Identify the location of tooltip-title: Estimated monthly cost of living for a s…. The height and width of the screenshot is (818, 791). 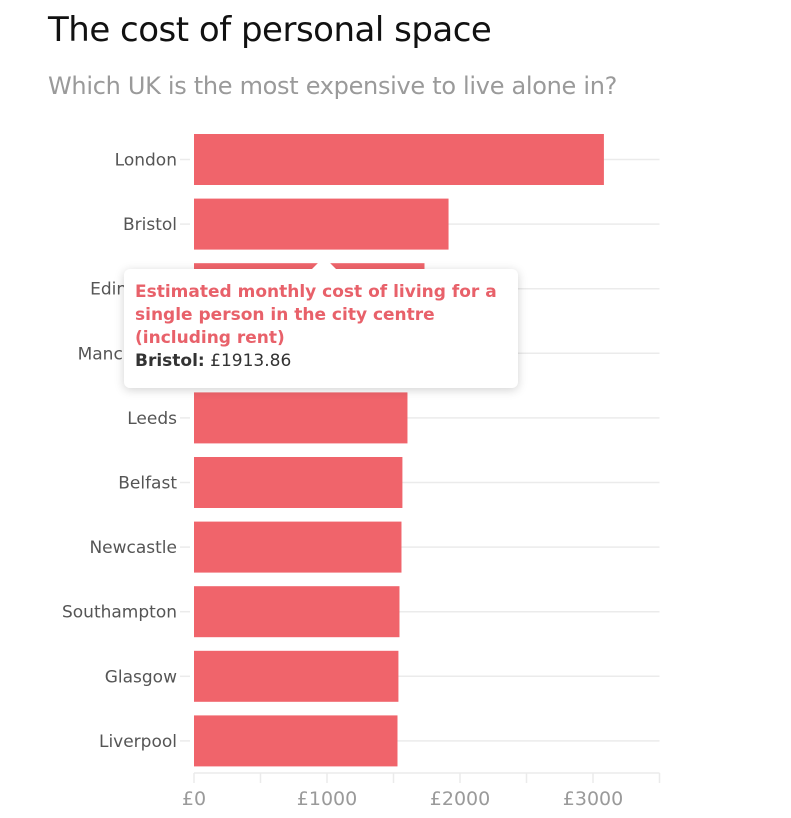
(316, 315).